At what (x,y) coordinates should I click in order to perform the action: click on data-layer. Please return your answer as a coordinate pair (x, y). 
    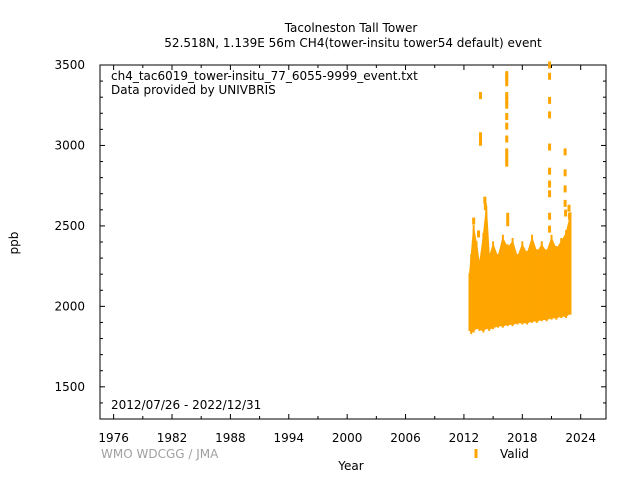
    Looking at the image, I should click on (520, 198).